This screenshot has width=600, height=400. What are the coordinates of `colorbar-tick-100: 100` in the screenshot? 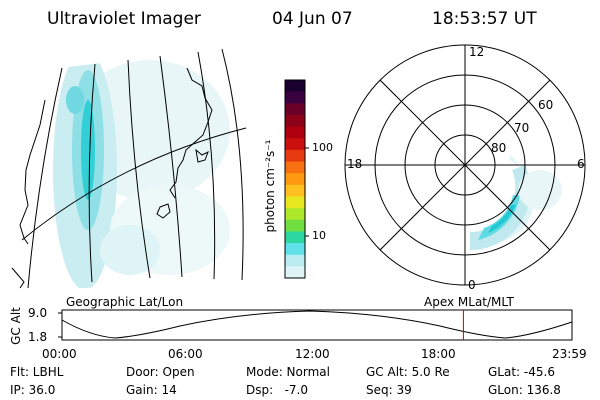 It's located at (322, 147).